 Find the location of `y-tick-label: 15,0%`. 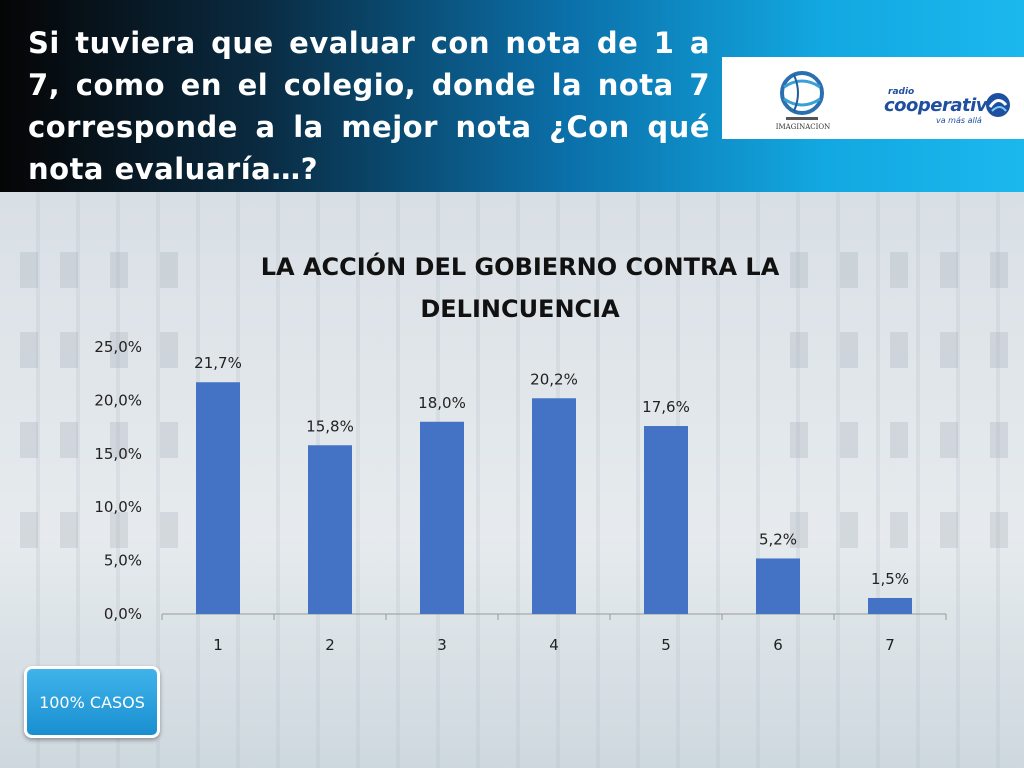

y-tick-label: 15,0% is located at coordinates (118, 454).